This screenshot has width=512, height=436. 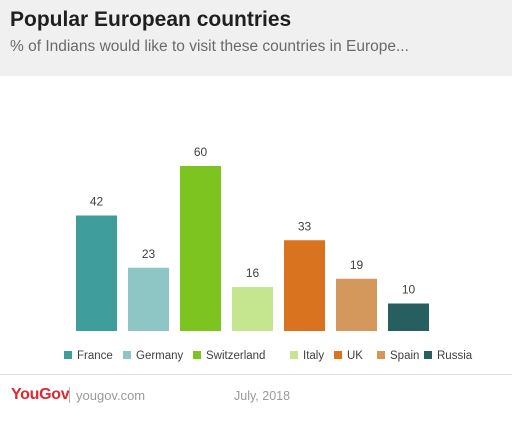 What do you see at coordinates (256, 374) in the screenshot?
I see `footer-divider` at bounding box center [256, 374].